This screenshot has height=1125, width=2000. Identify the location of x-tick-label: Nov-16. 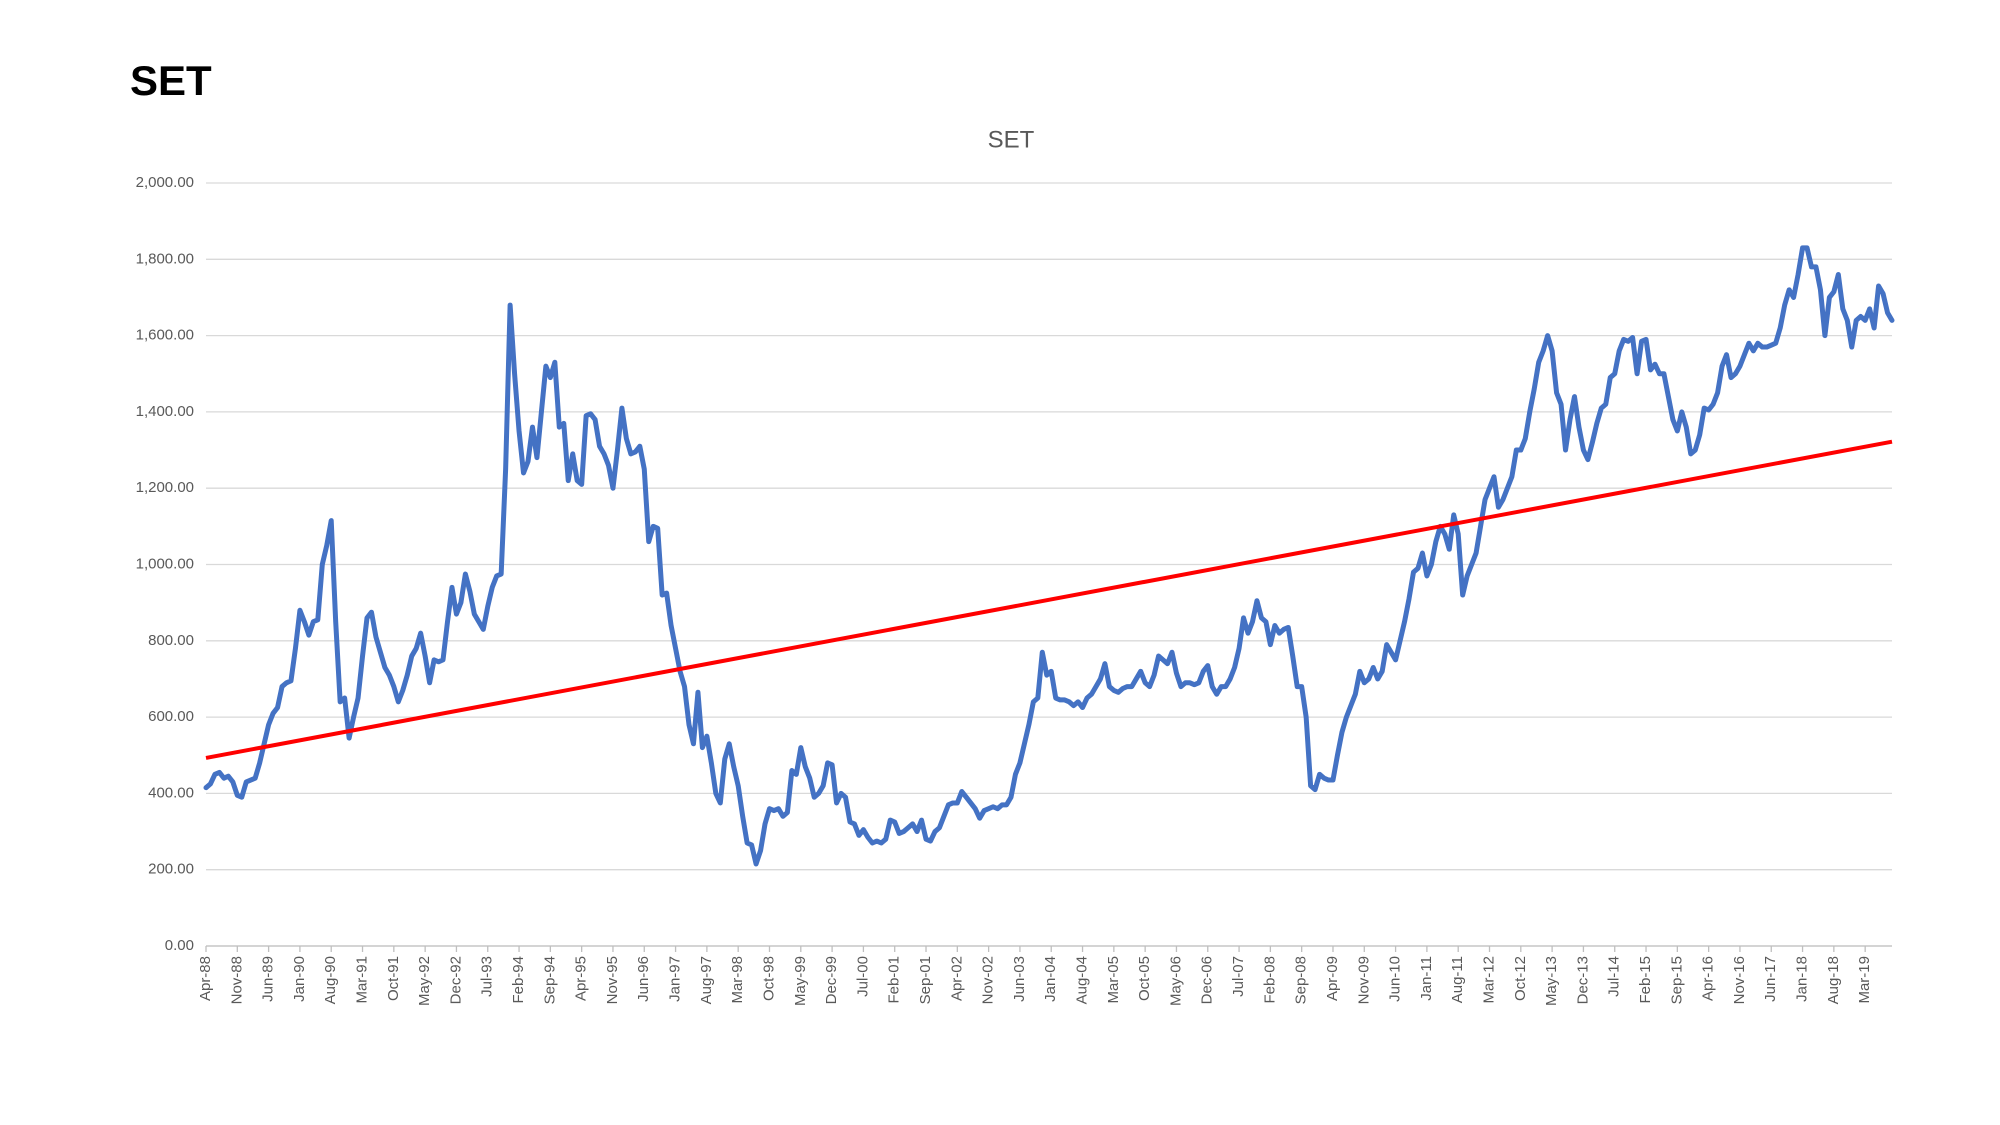
(1739, 980).